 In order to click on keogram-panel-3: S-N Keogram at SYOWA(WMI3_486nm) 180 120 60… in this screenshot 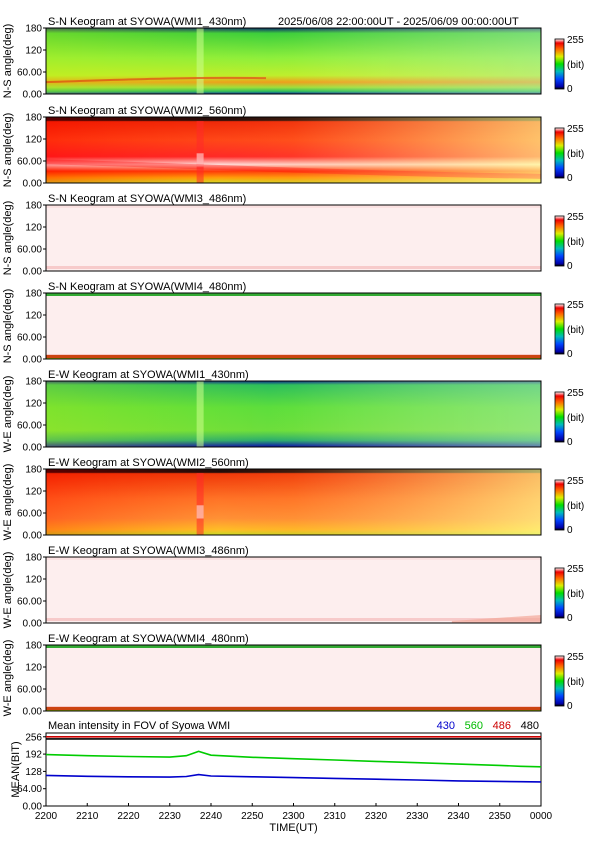, I will do `click(293, 235)`.